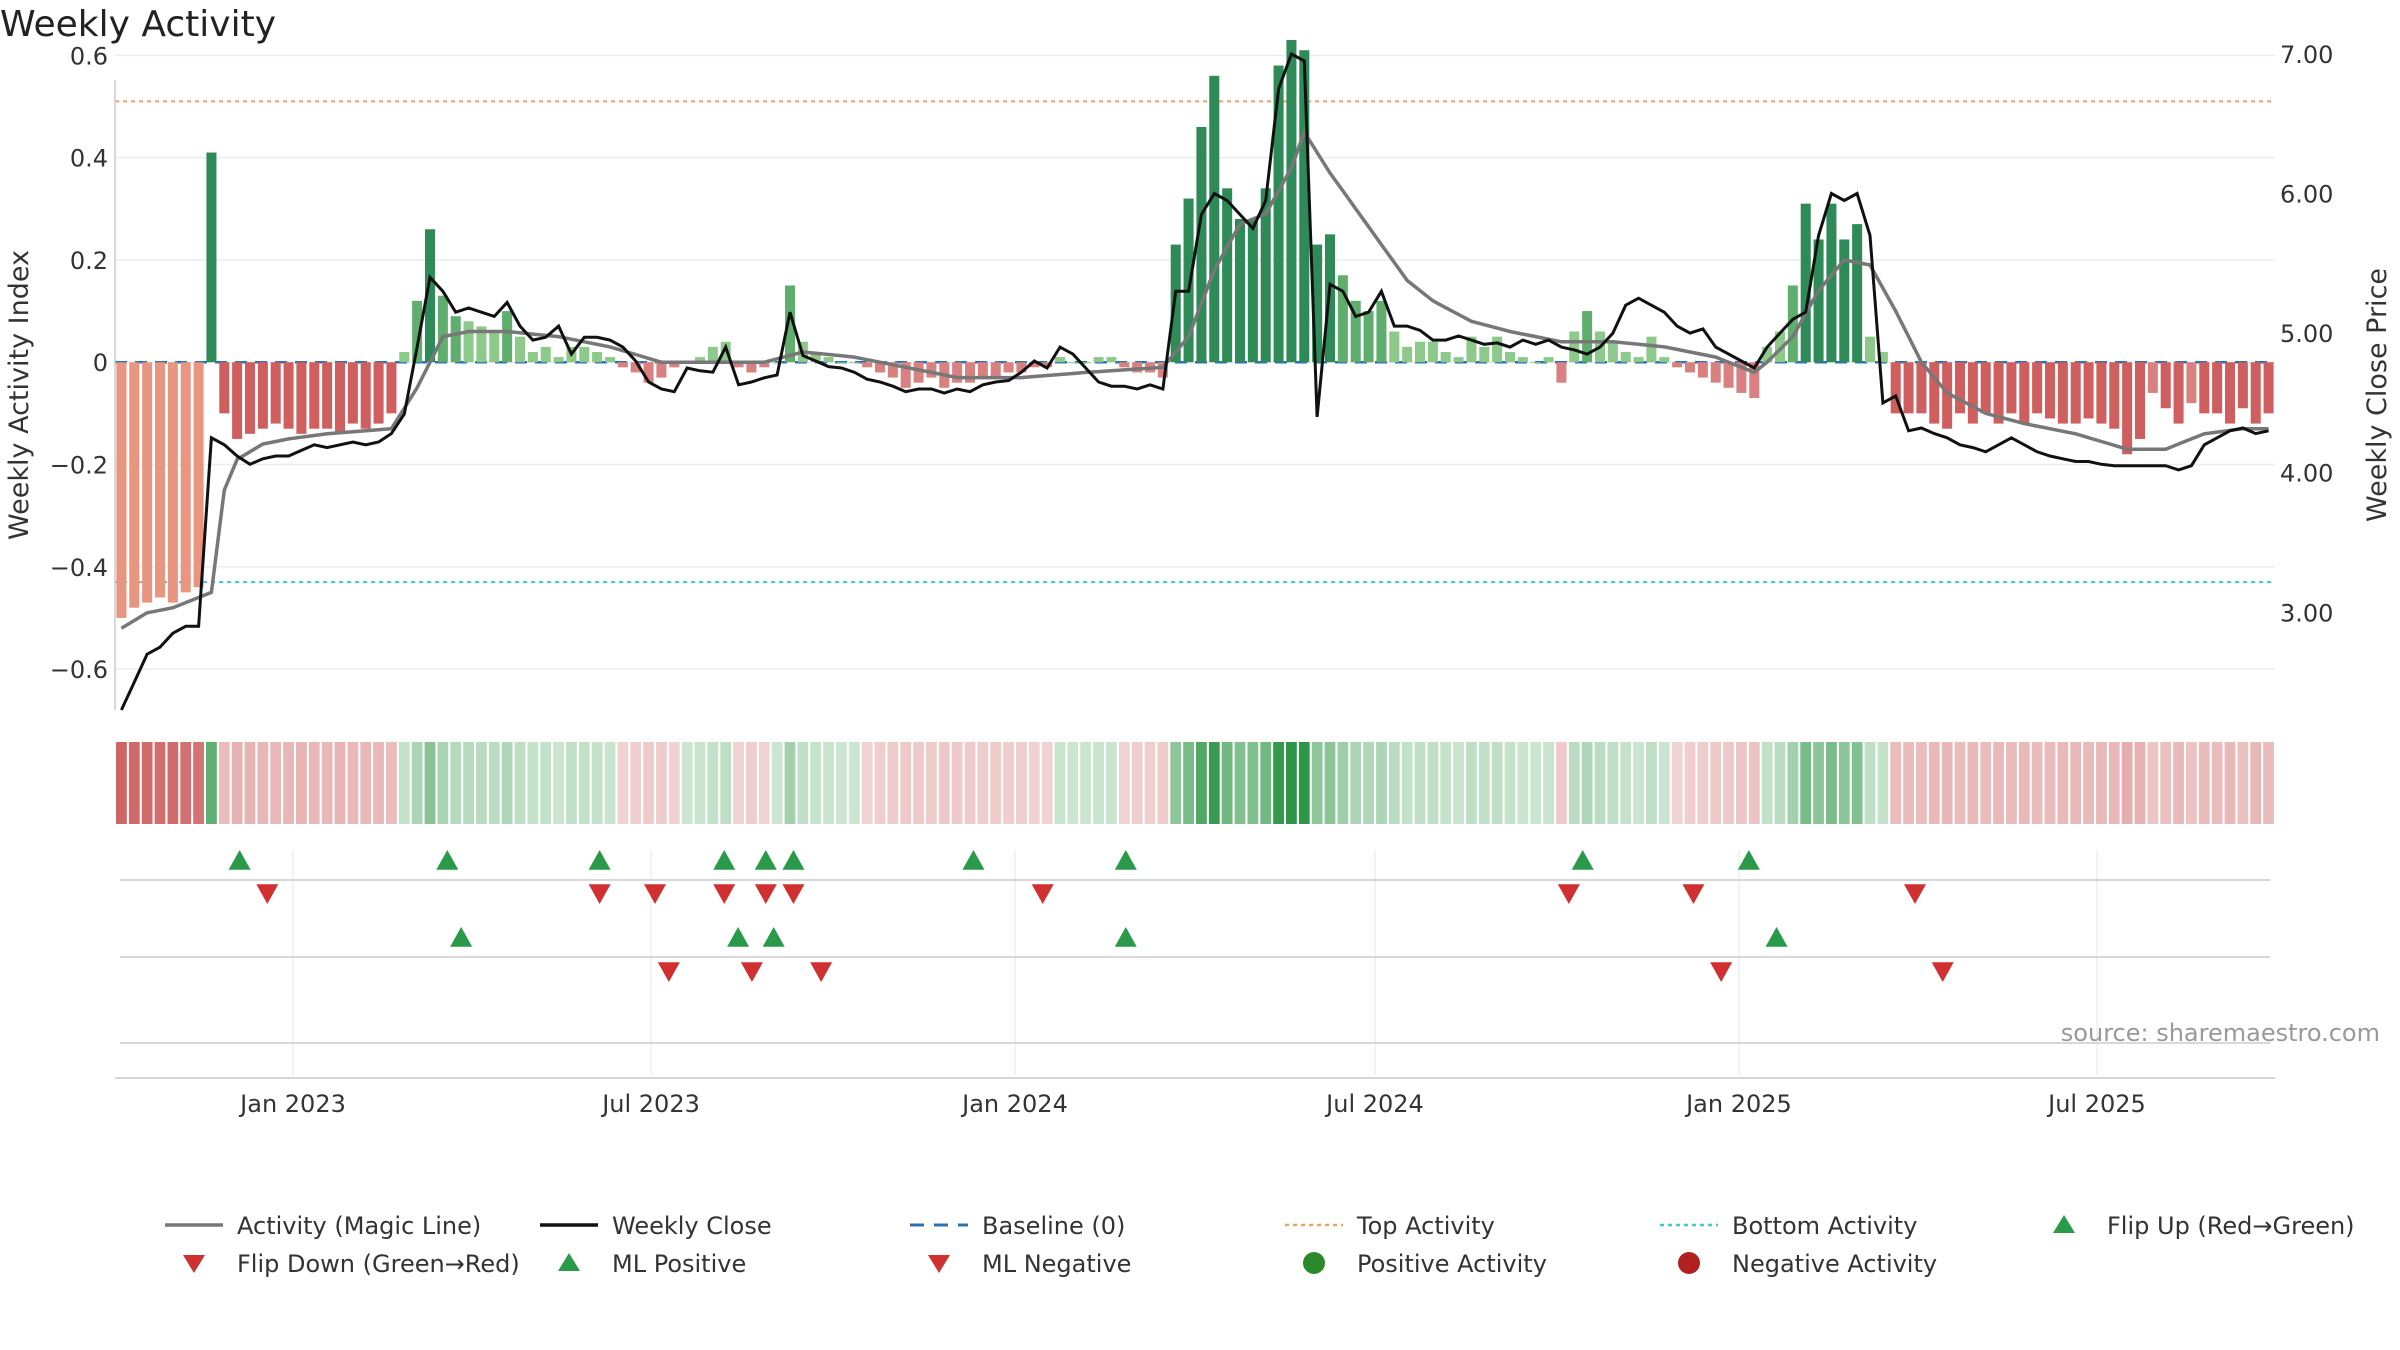  What do you see at coordinates (1738, 1104) in the screenshot?
I see `x-tick-label: Jan 2025` at bounding box center [1738, 1104].